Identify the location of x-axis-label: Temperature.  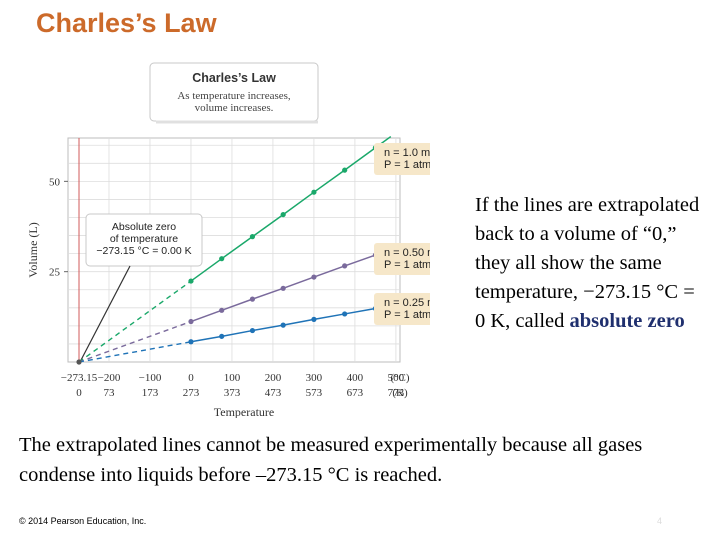
(244, 411).